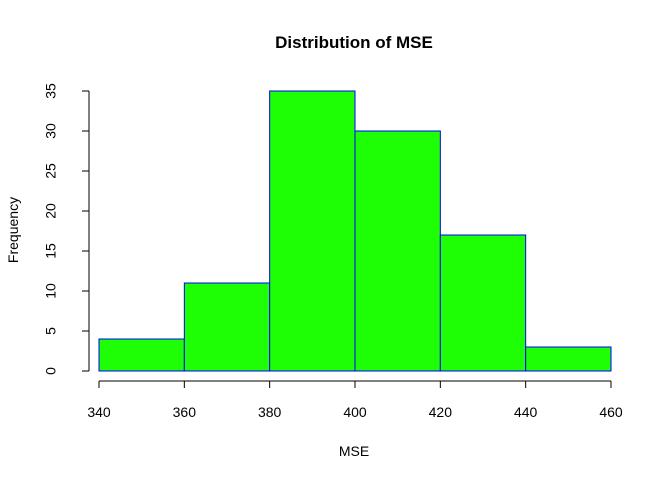  Describe the element at coordinates (99, 412) in the screenshot. I see `x-tick-label: 340` at that location.